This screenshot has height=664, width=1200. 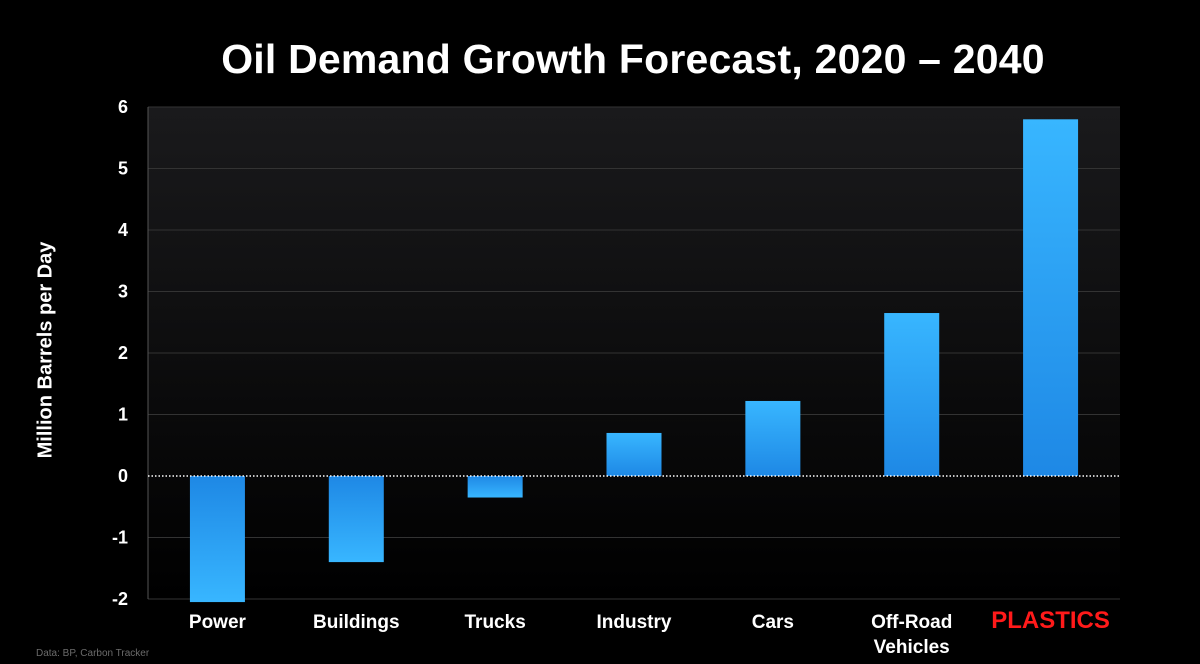 What do you see at coordinates (634, 622) in the screenshot?
I see `x-tick-label: Industry` at bounding box center [634, 622].